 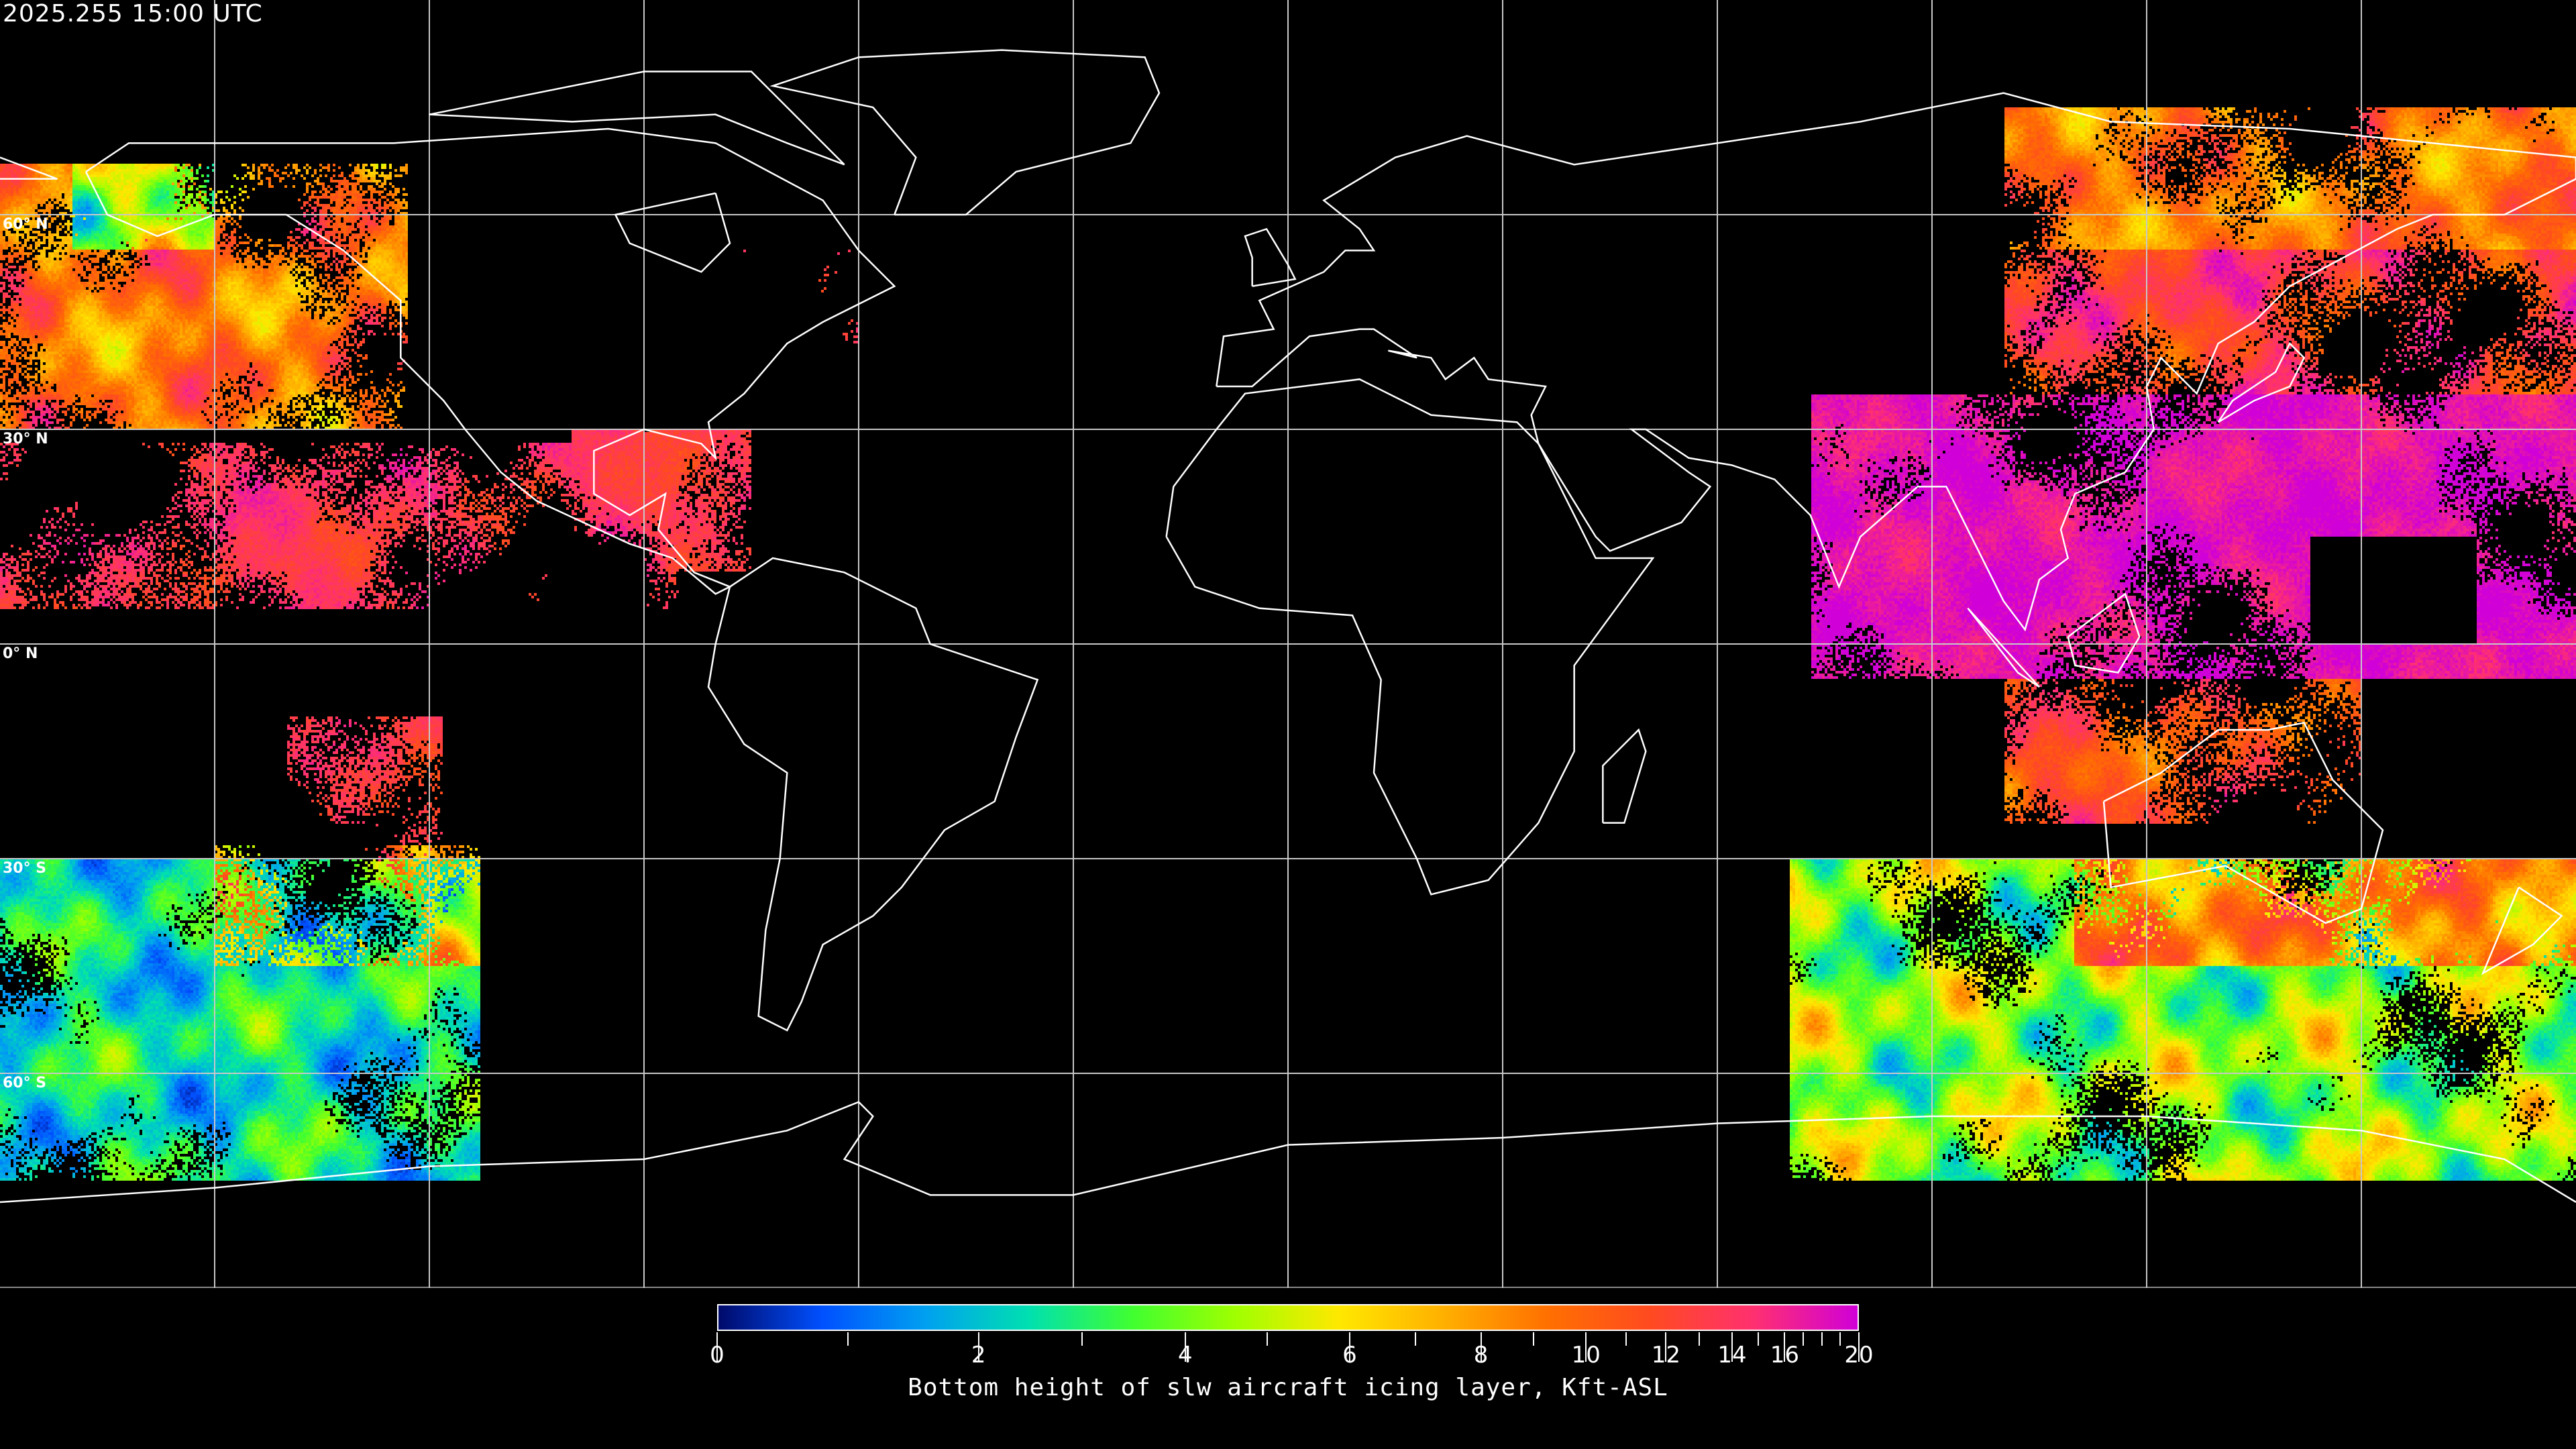 I want to click on lat-label: 0° N, so click(x=20, y=653).